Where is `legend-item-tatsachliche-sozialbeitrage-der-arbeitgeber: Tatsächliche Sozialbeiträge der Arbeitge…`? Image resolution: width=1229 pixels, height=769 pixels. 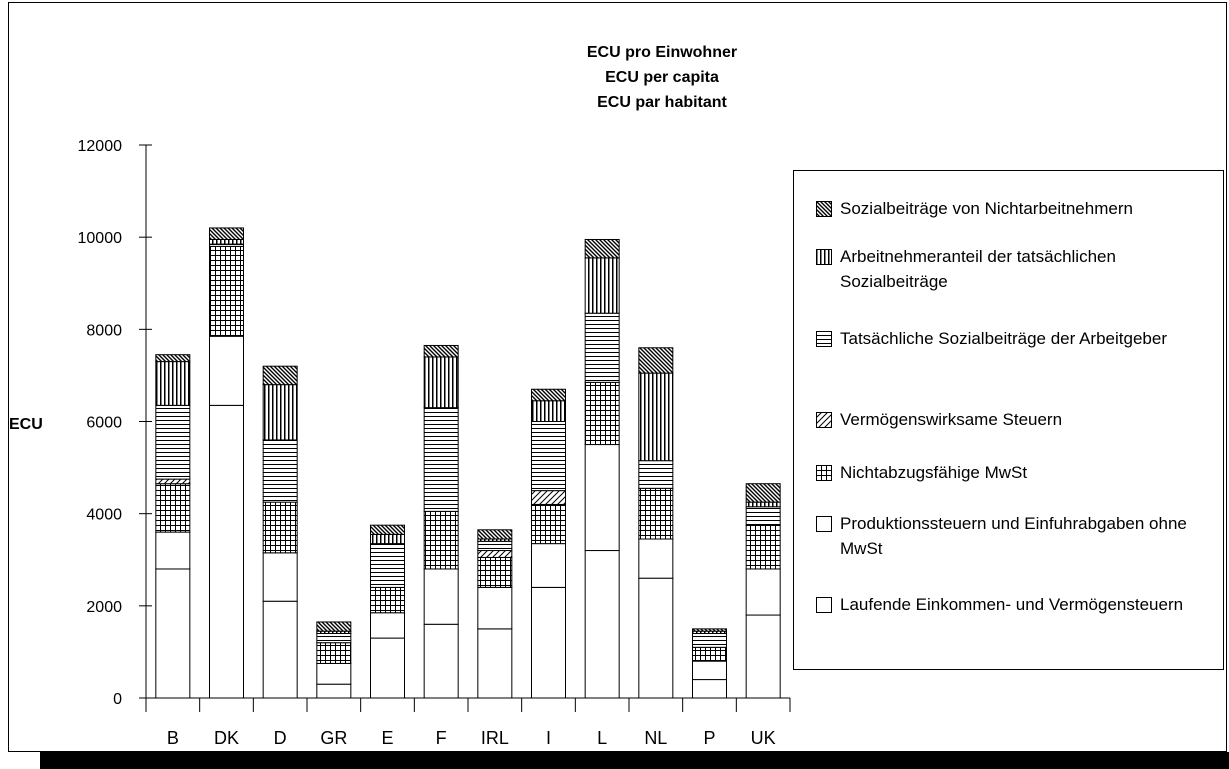 legend-item-tatsachliche-sozialbeitrage-der-arbeitgeber: Tatsächliche Sozialbeiträge der Arbeitge… is located at coordinates (1013, 340).